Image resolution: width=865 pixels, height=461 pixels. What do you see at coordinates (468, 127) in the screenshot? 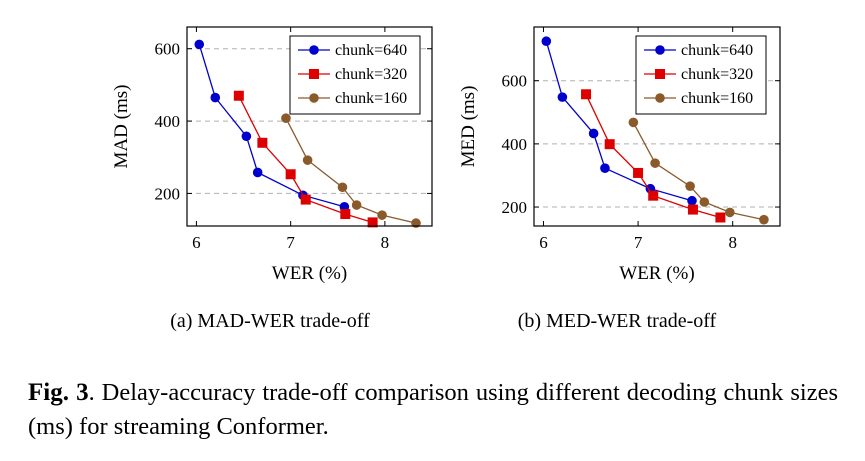
I see `med-y-axis-label: MED (ms)` at bounding box center [468, 127].